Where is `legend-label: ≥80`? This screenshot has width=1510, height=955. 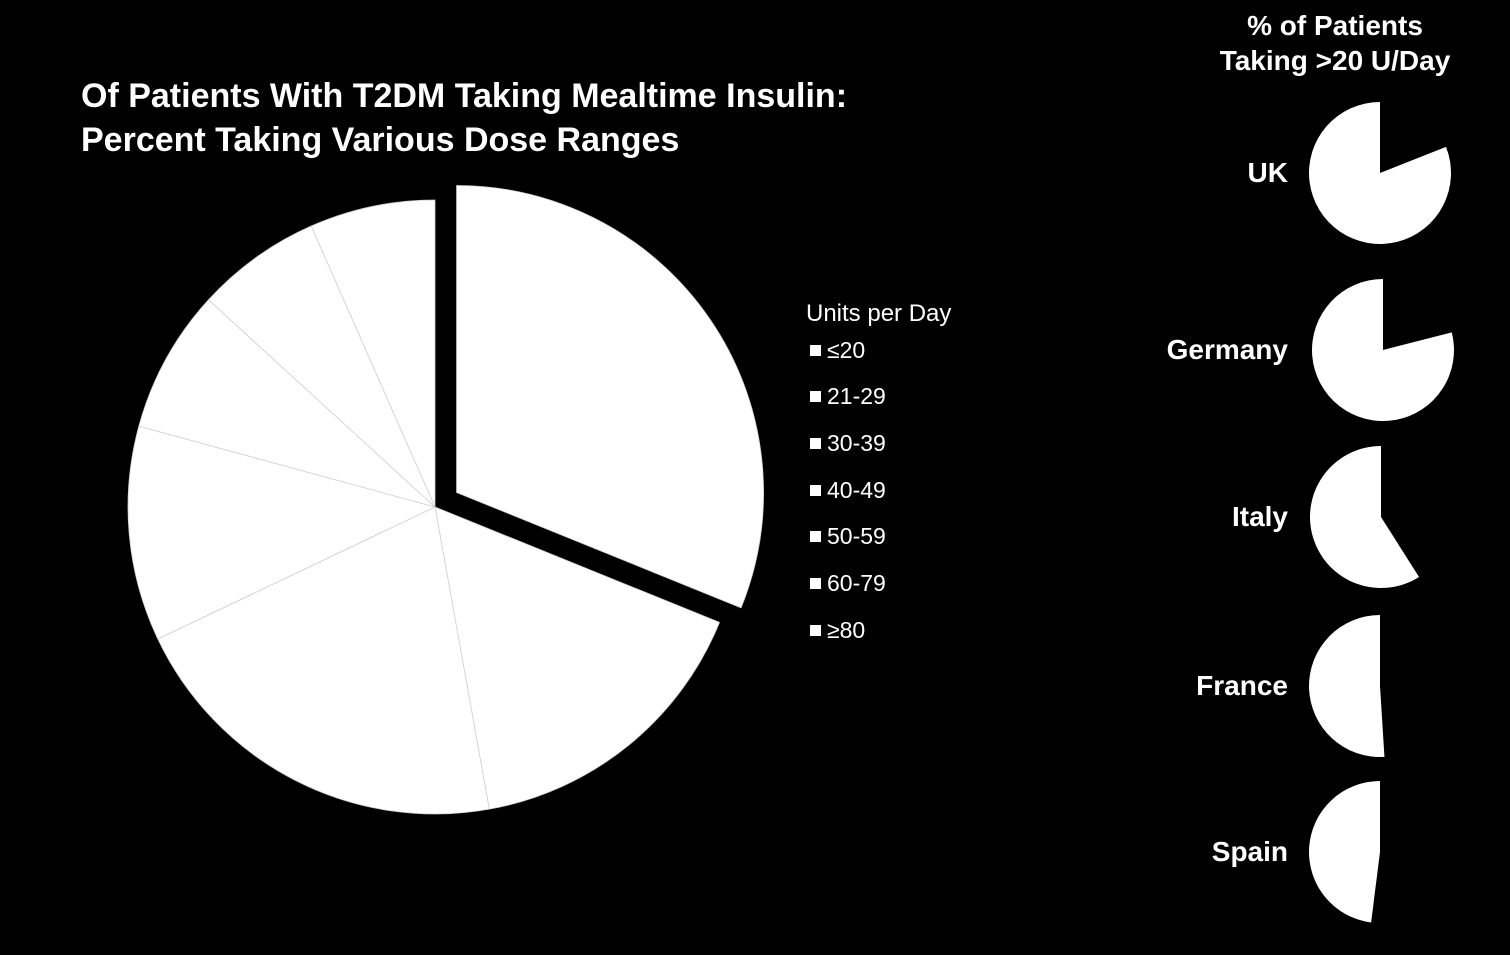
legend-label: ≥80 is located at coordinates (846, 629).